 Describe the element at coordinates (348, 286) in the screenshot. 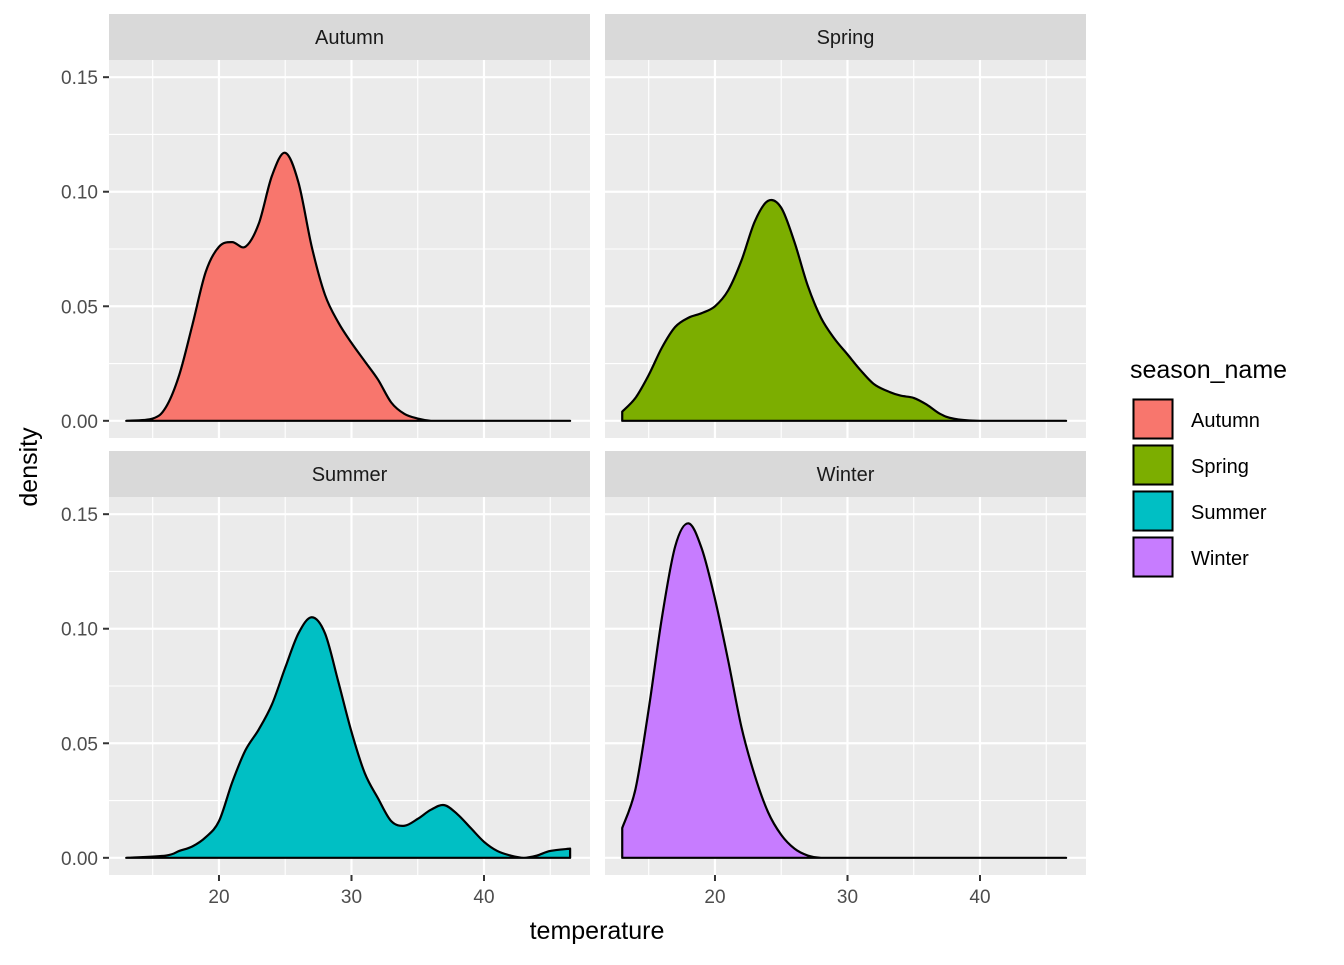

I see `density-area-autumn` at that location.